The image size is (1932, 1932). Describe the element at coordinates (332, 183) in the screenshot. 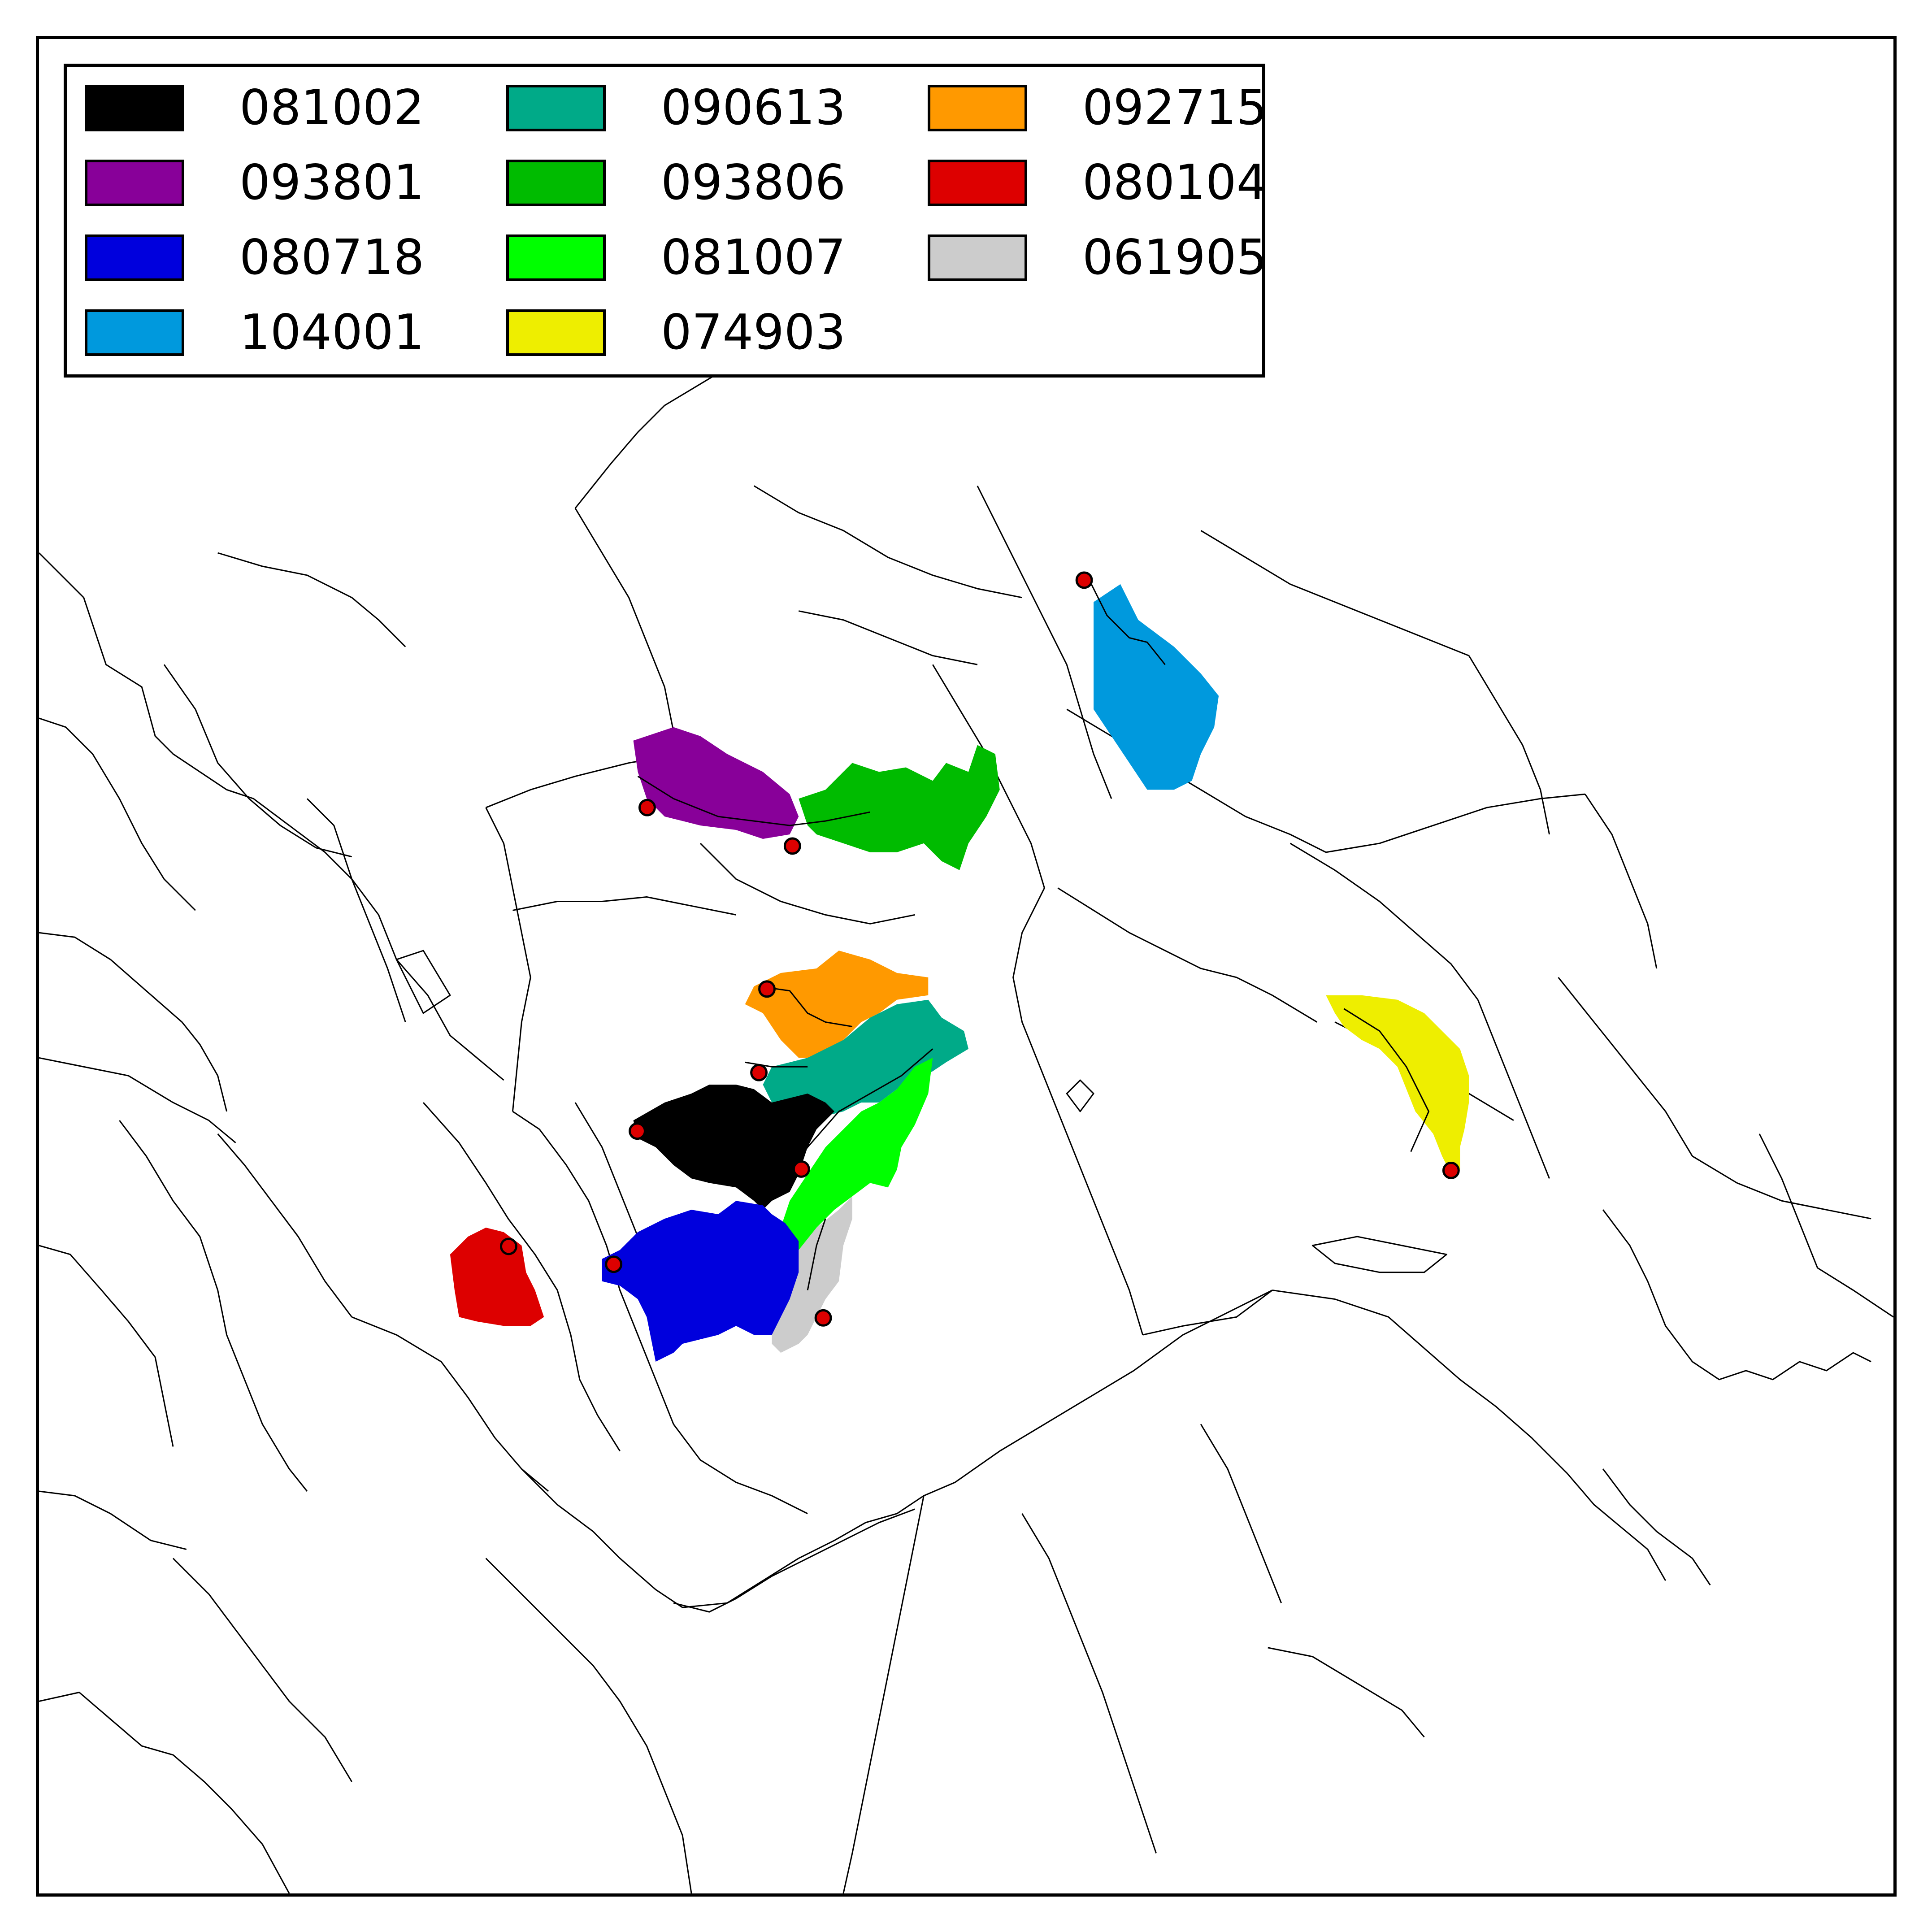

I see `legend-label: 093801` at that location.